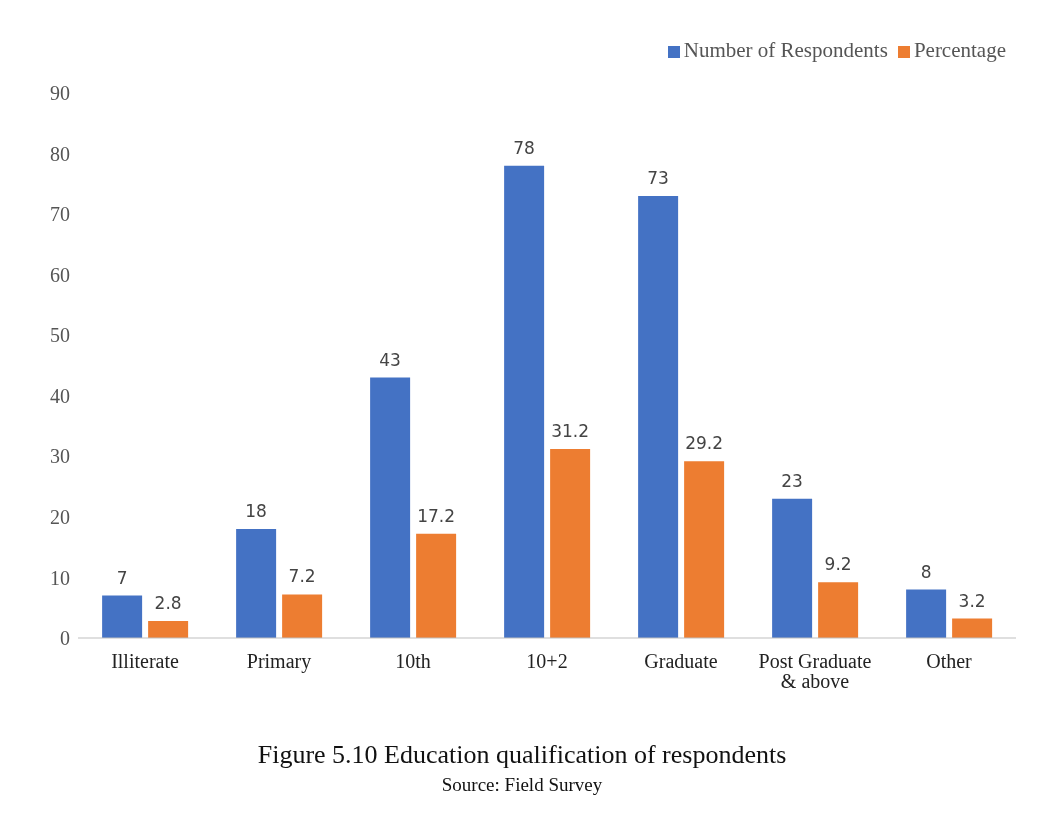  I want to click on y-tick-label: 80, so click(60, 153).